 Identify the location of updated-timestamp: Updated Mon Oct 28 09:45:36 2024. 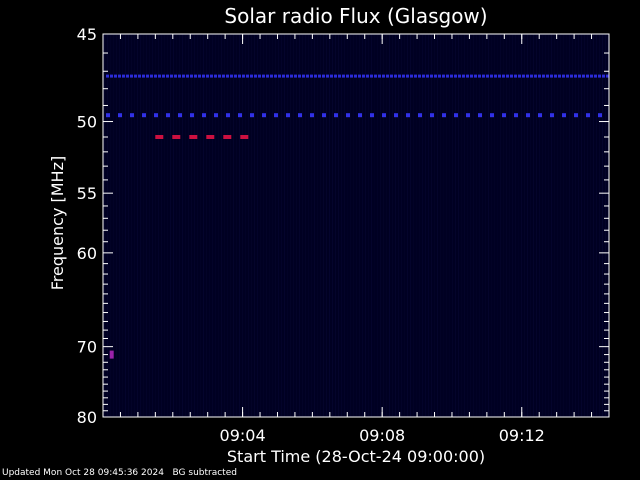
(83, 473).